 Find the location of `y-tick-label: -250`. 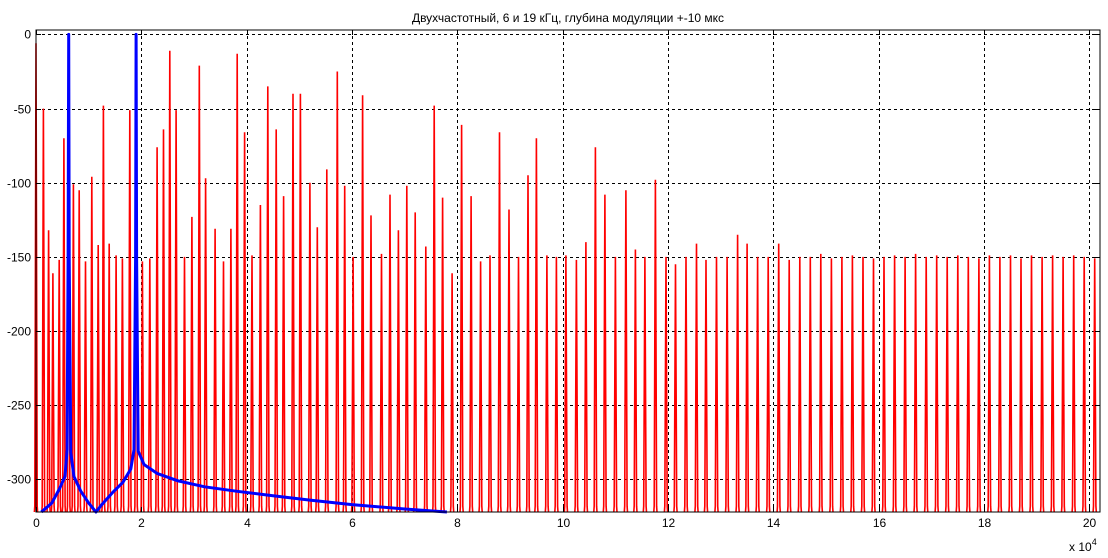

y-tick-label: -250 is located at coordinates (19, 406).